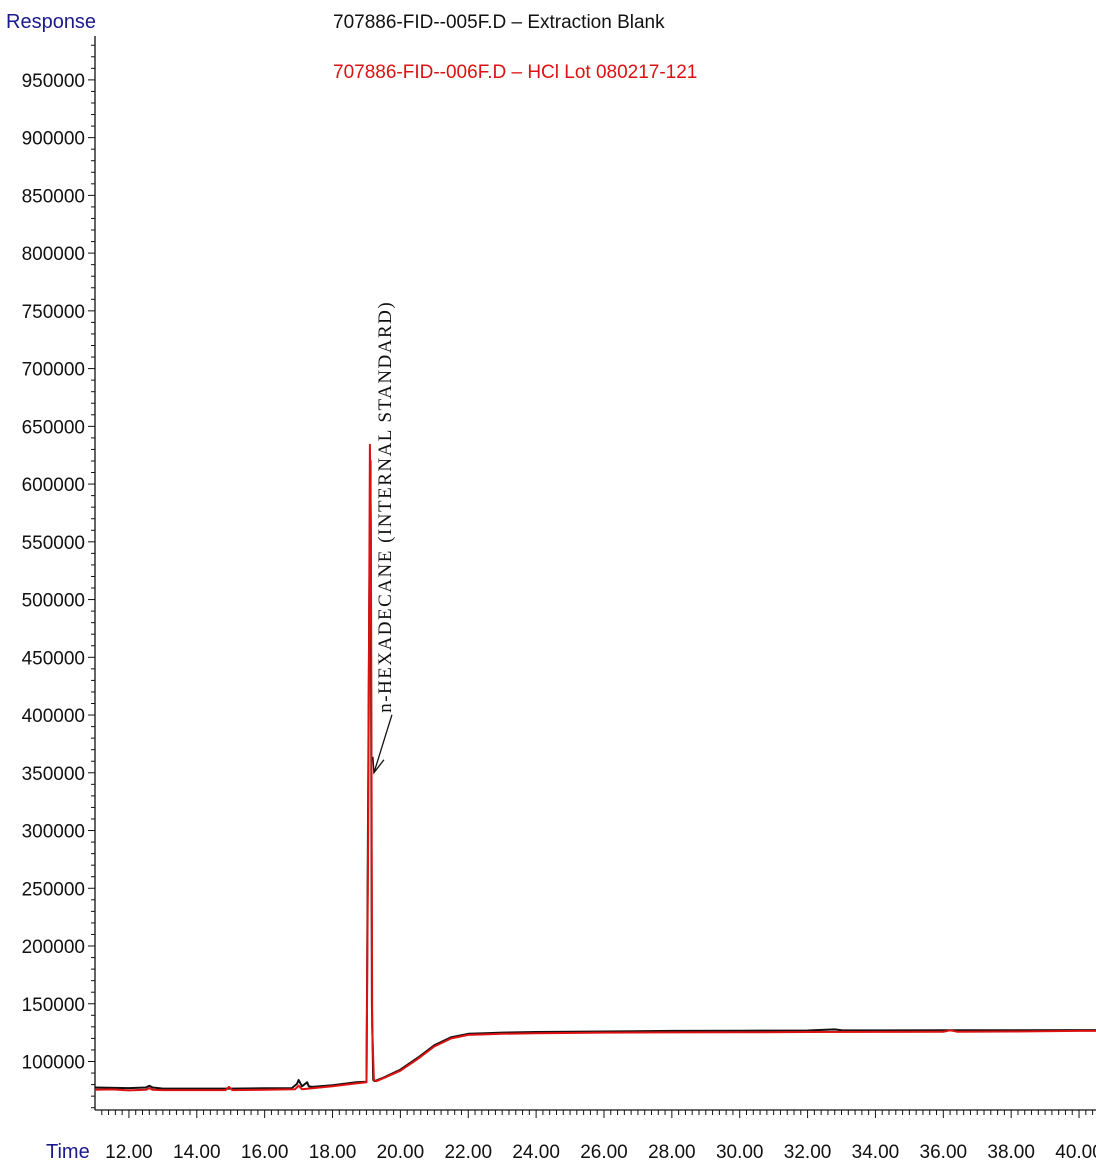 The image size is (1096, 1167). Describe the element at coordinates (53, 774) in the screenshot. I see `y-tick-label: 350000` at that location.